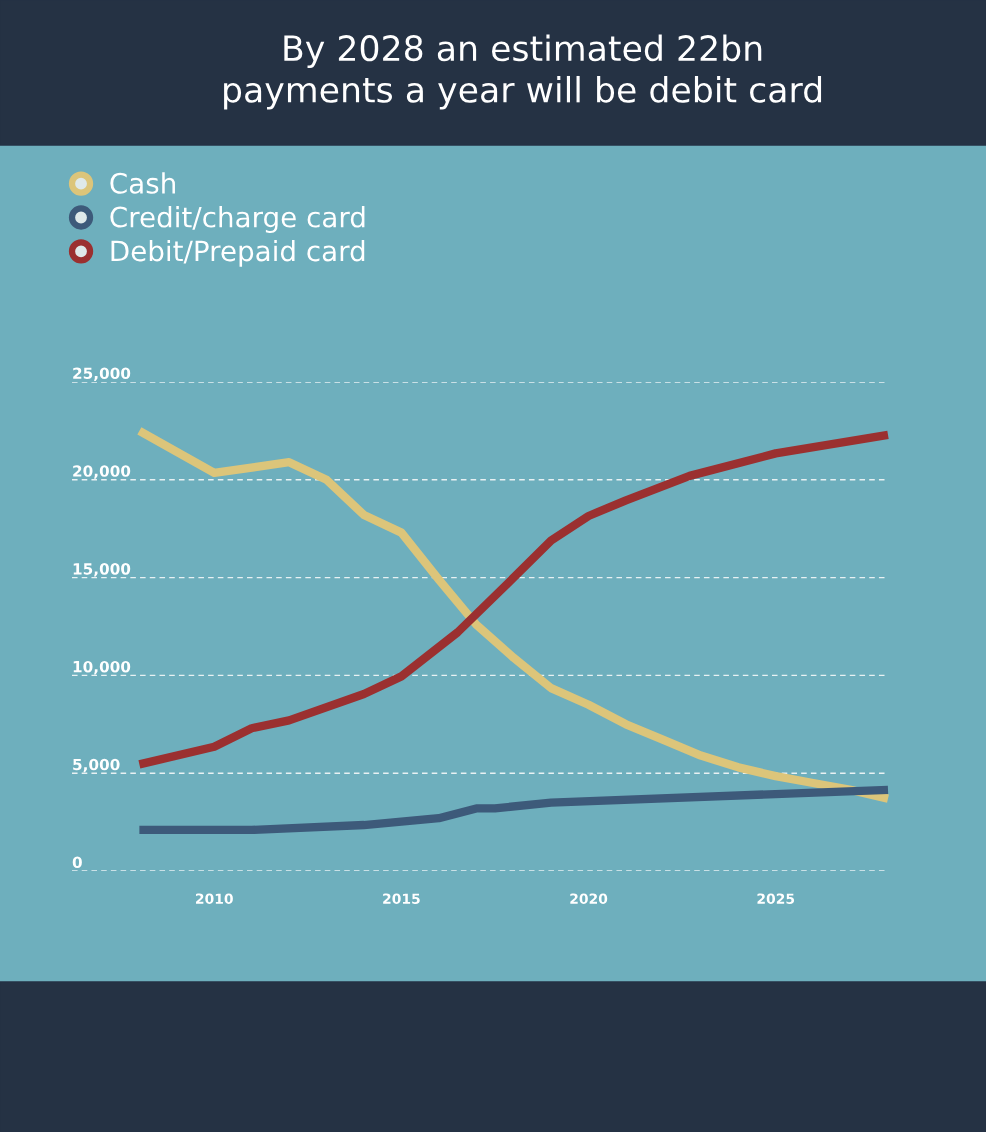 Image resolution: width=986 pixels, height=1132 pixels. Describe the element at coordinates (77, 862) in the screenshot. I see `y-tick-label: 0` at that location.